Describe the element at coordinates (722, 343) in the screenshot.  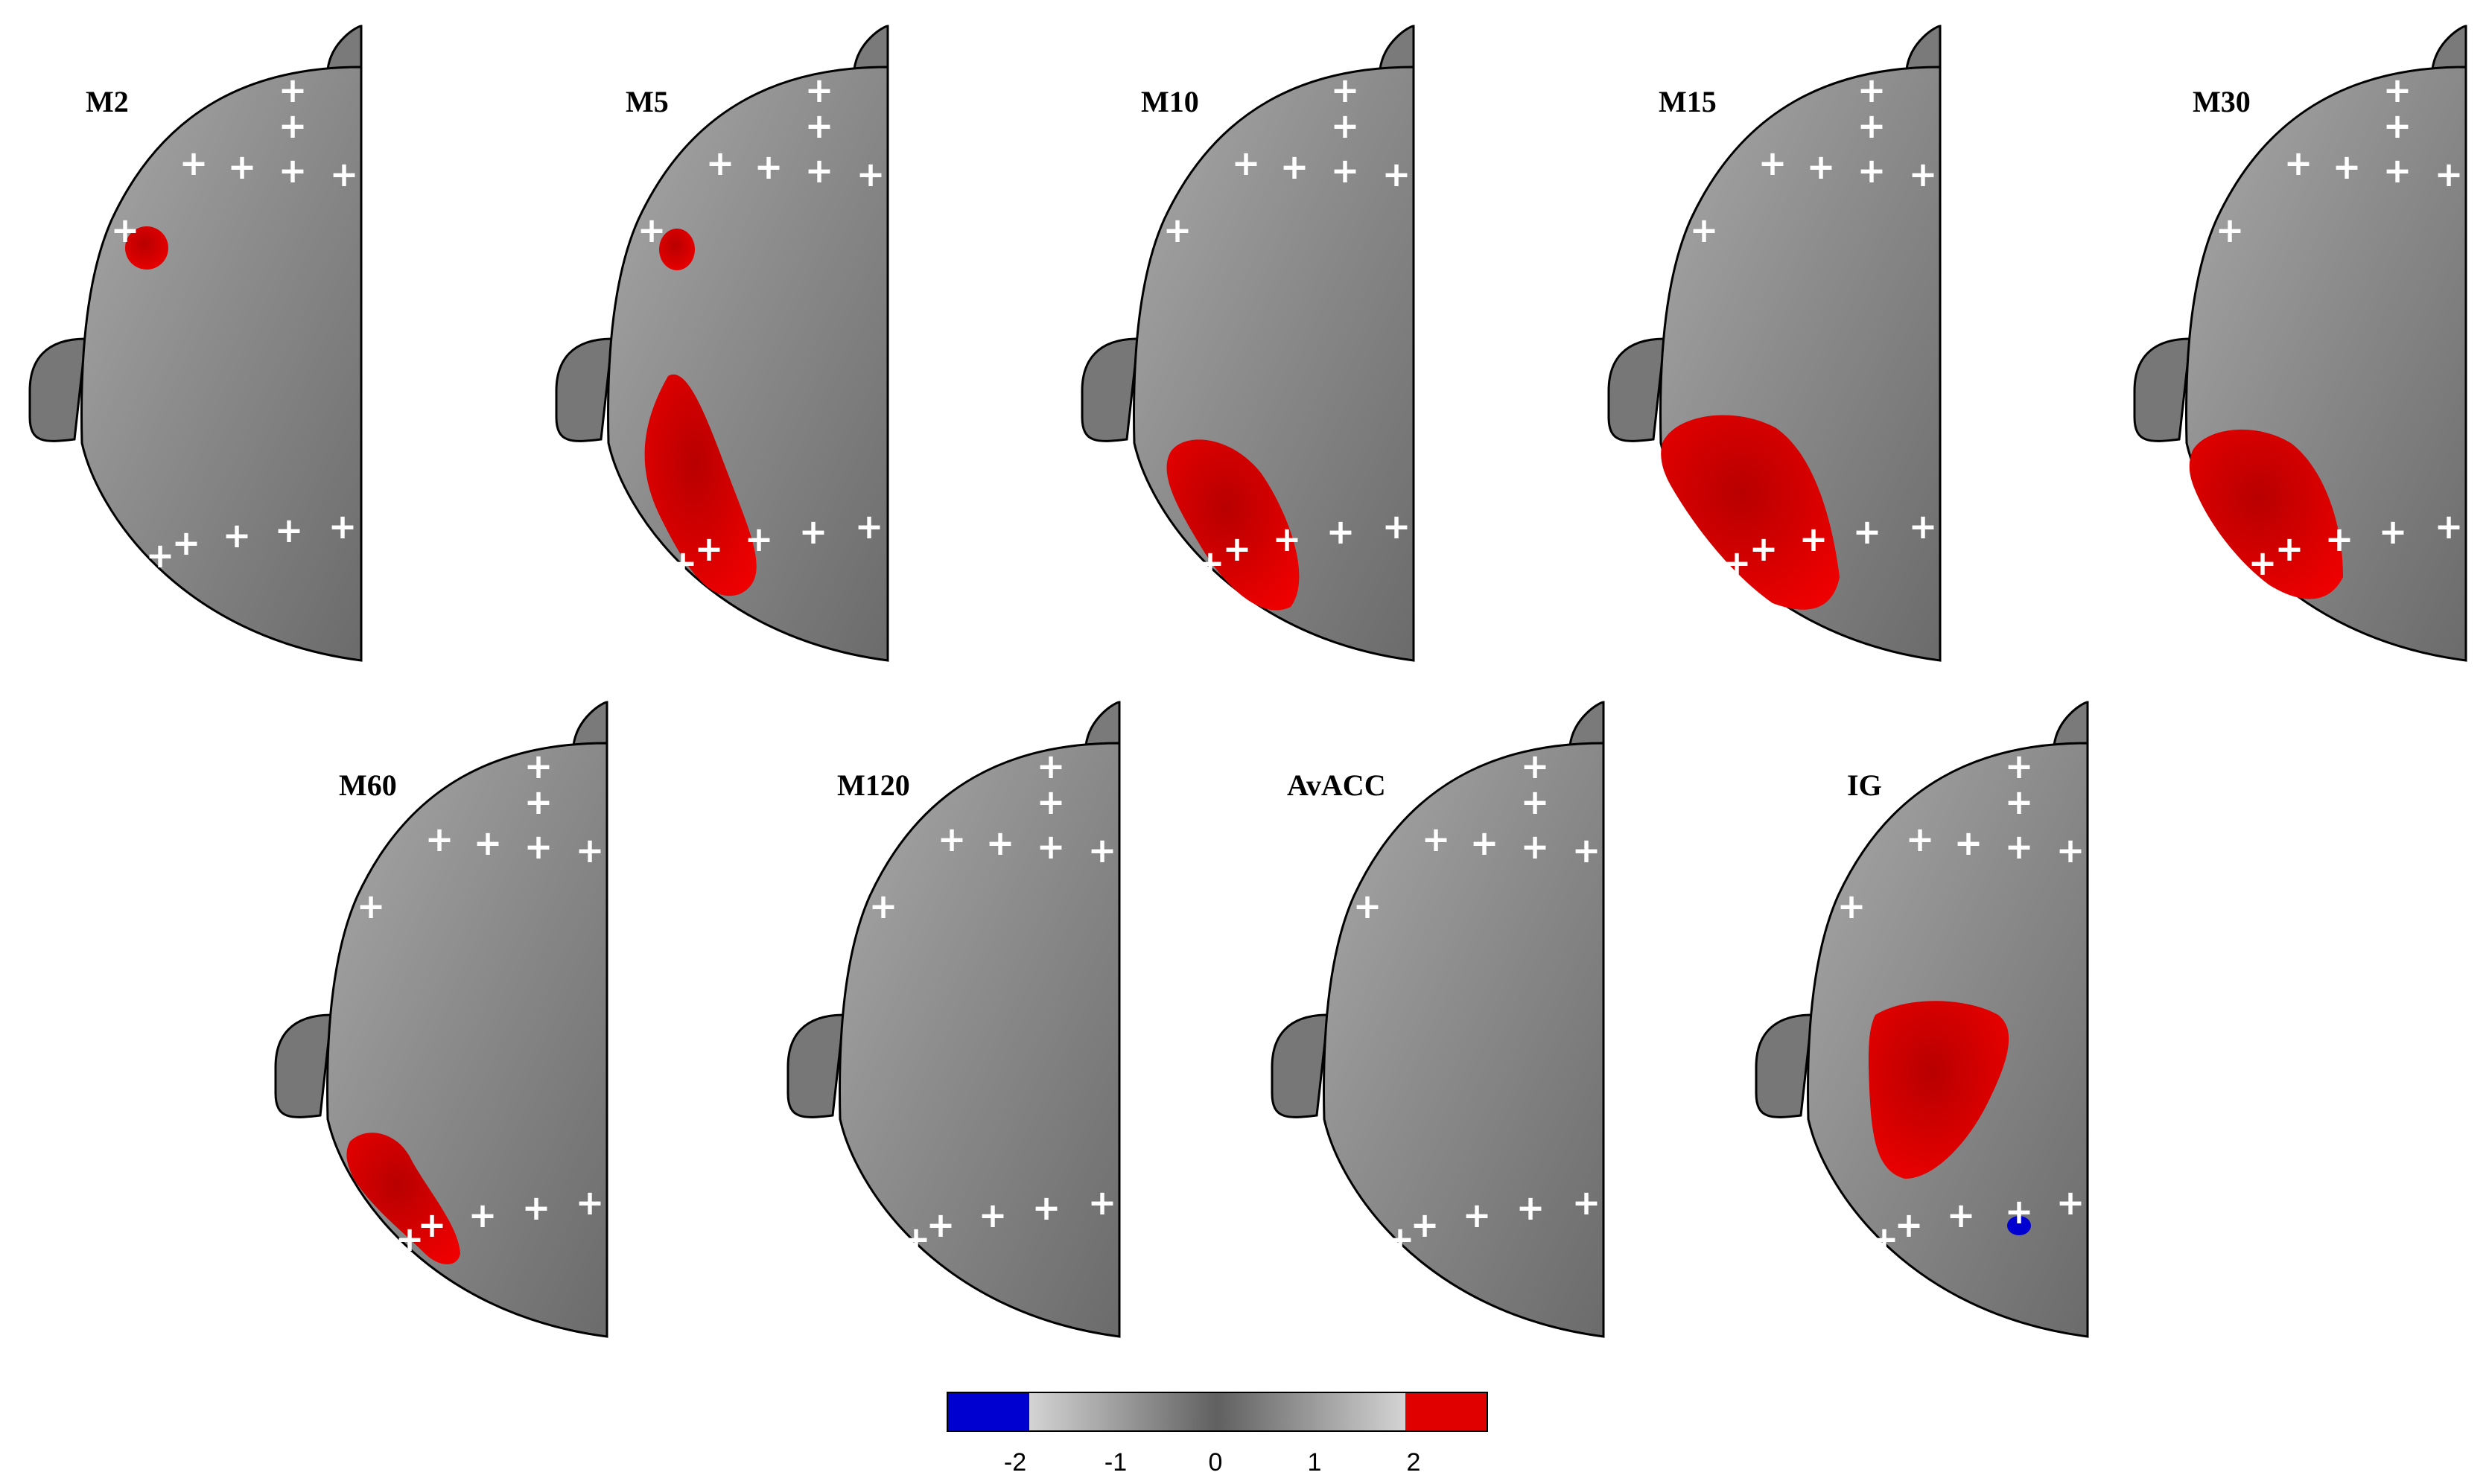
I see `panel-m5: ++ + + + + + ++ + + +` at that location.